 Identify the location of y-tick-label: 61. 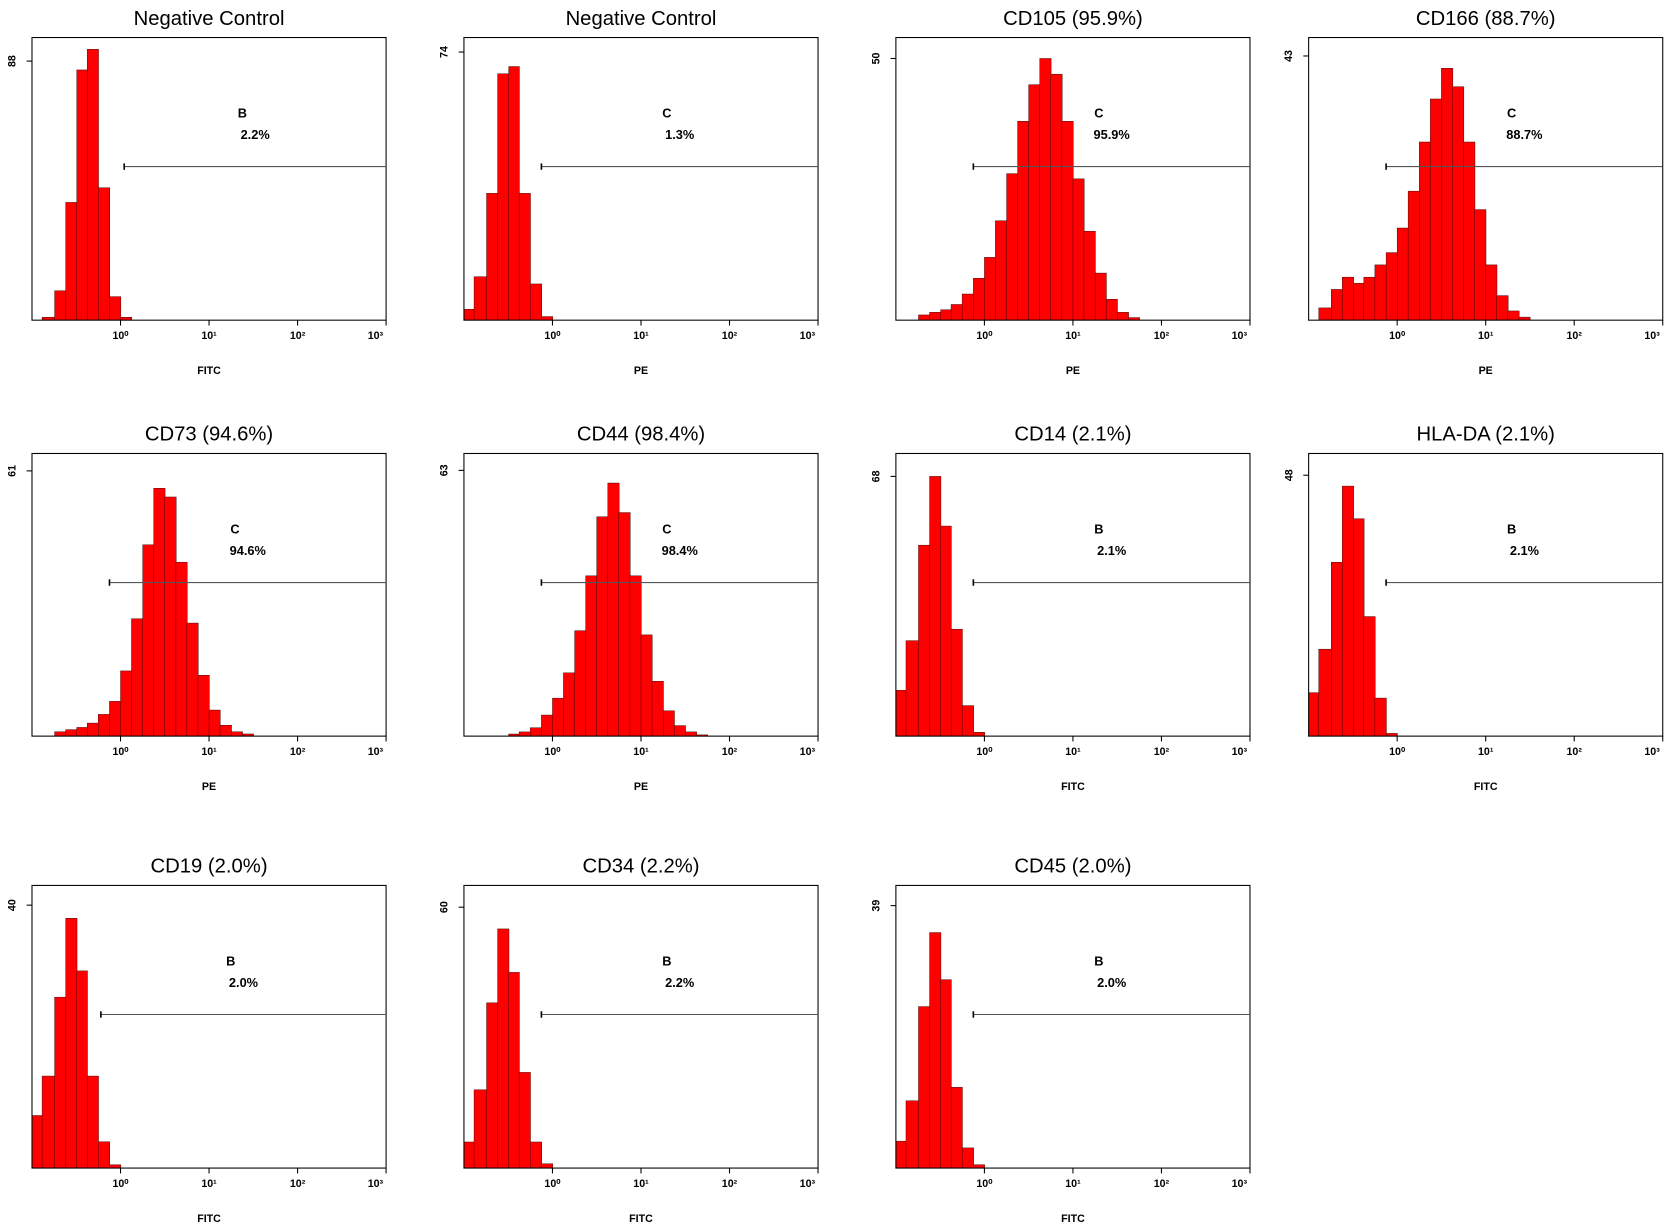
(13, 471).